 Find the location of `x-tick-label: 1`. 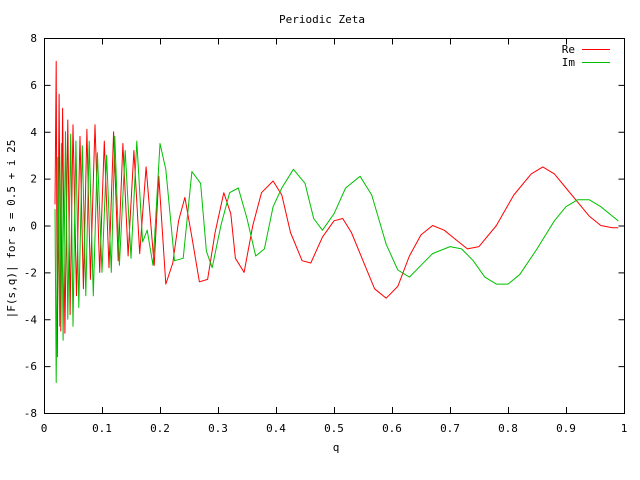

x-tick-label: 1 is located at coordinates (624, 428).